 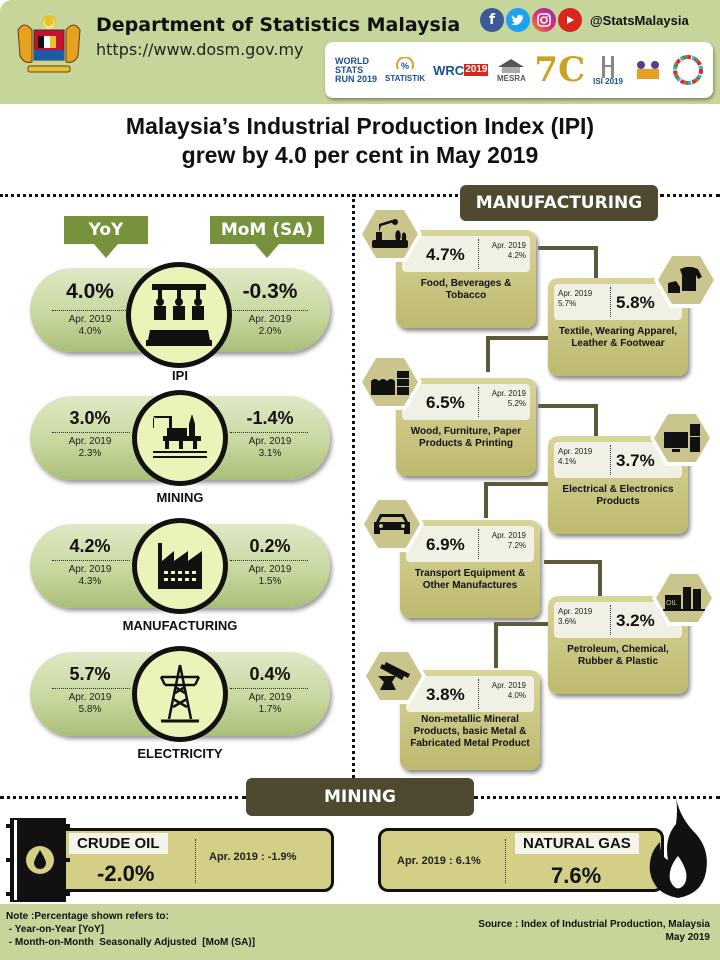 What do you see at coordinates (508, 250) in the screenshot?
I see `prev-value: Apr. 2019 4.2%` at bounding box center [508, 250].